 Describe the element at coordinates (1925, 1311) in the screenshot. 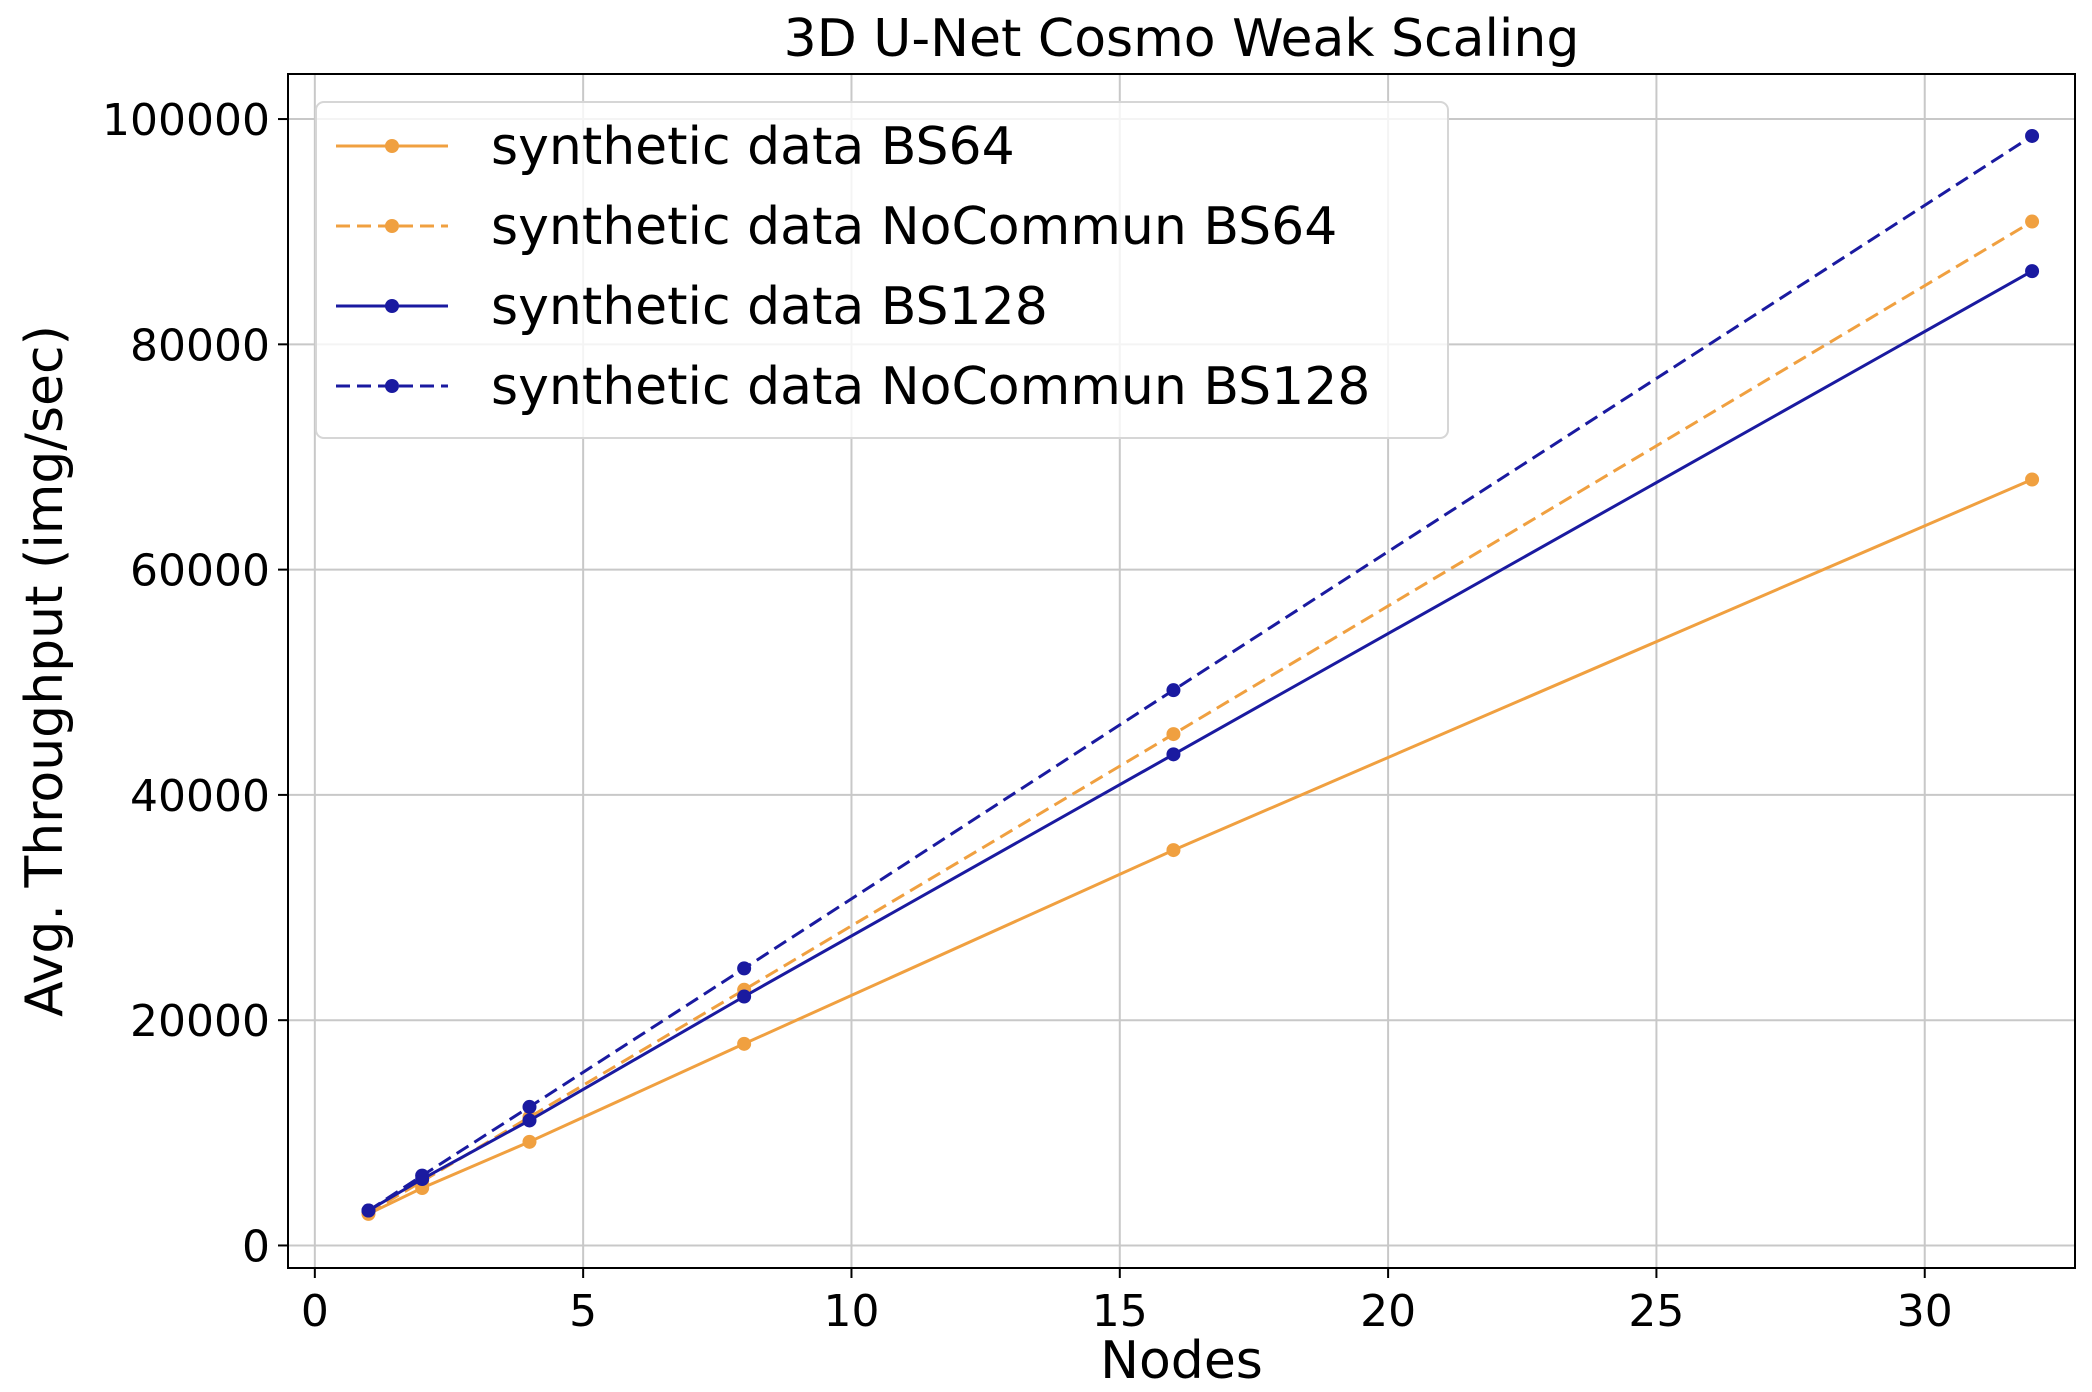

I see `x-tick-label: 30` at that location.